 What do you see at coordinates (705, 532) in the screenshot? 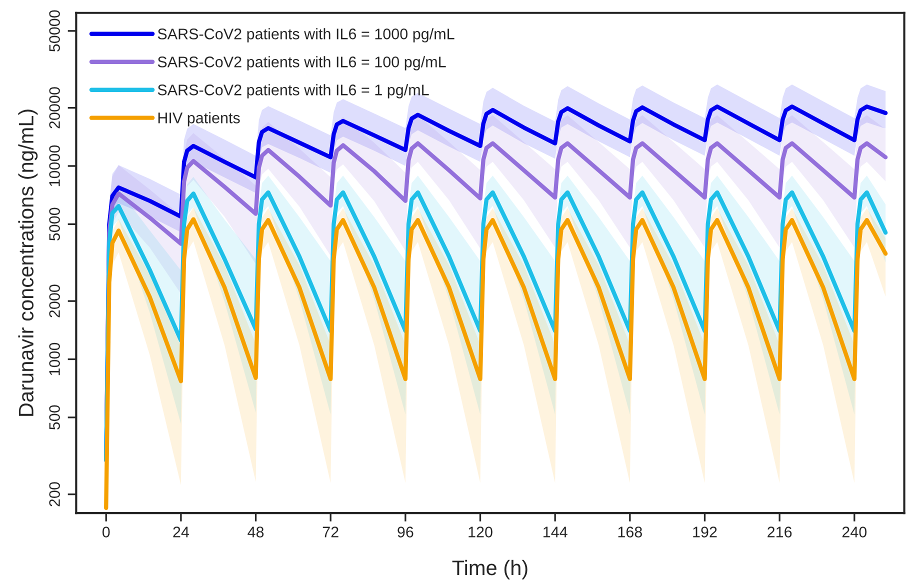
I see `x-tick-label: 192` at bounding box center [705, 532].